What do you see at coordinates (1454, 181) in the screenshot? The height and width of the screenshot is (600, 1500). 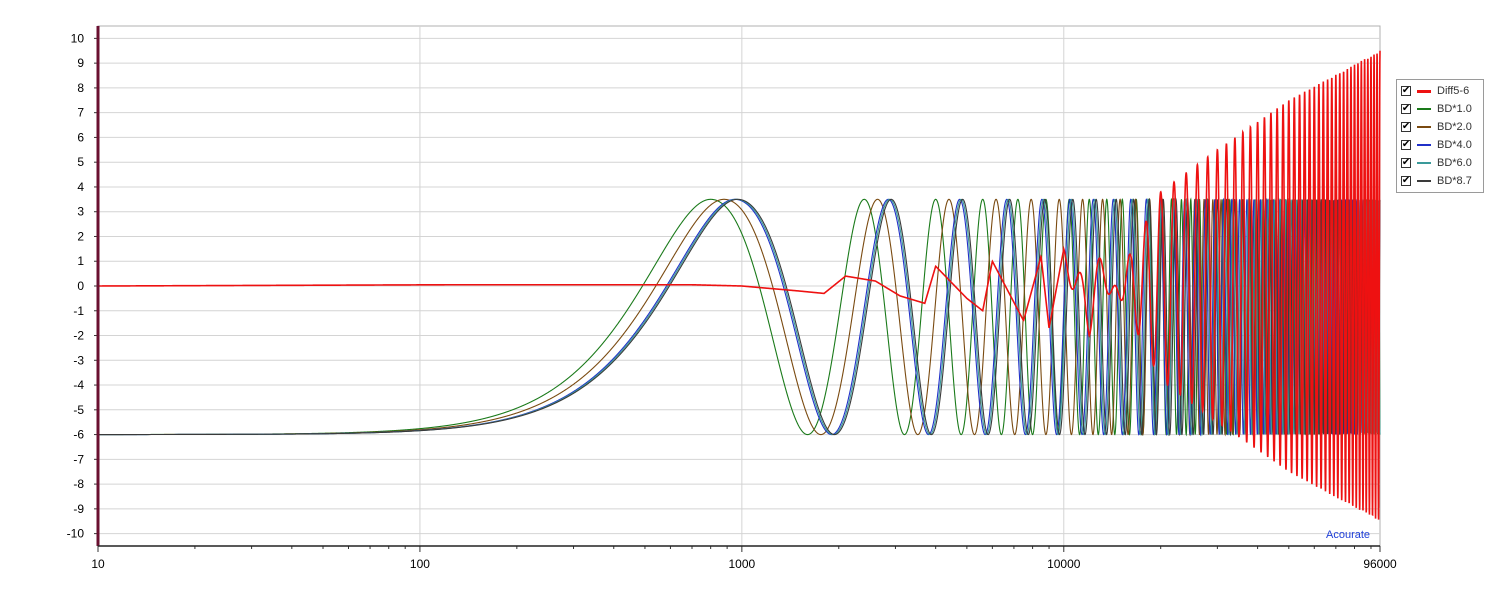 I see `legend-label: BD*8.7` at bounding box center [1454, 181].